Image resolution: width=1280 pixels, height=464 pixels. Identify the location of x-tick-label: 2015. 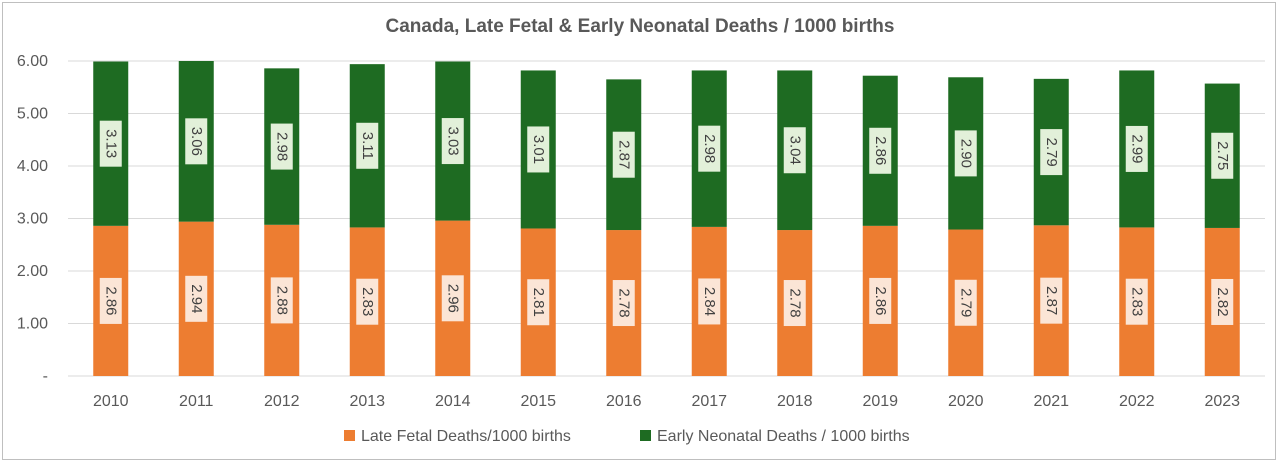
(538, 401).